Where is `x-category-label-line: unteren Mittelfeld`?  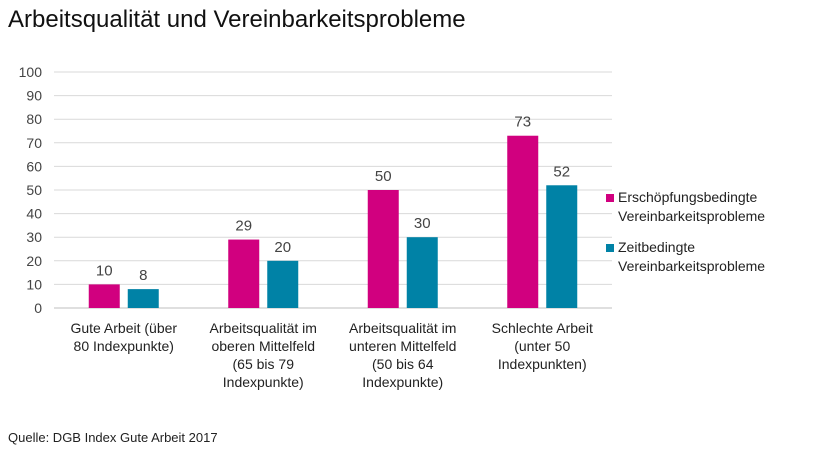
x-category-label-line: unteren Mittelfeld is located at coordinates (403, 346).